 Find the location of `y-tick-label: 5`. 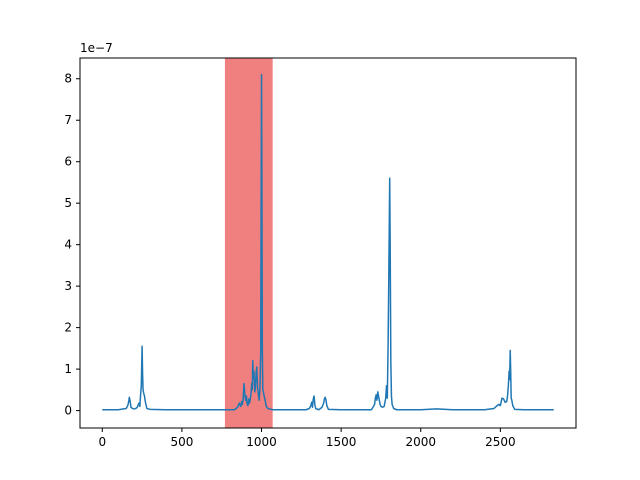

y-tick-label: 5 is located at coordinates (68, 203).